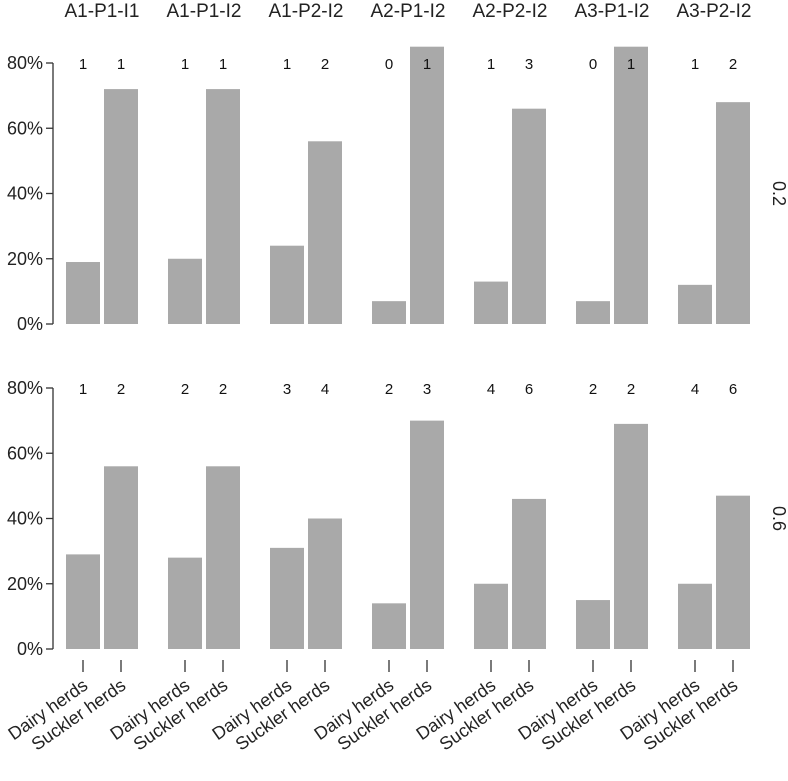  Describe the element at coordinates (408, 11) in the screenshot. I see `column-title: A2-P1-I2` at that location.